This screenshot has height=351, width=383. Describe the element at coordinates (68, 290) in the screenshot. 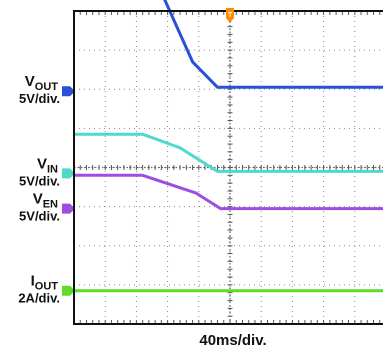

I see `ground-marker-ch4` at that location.